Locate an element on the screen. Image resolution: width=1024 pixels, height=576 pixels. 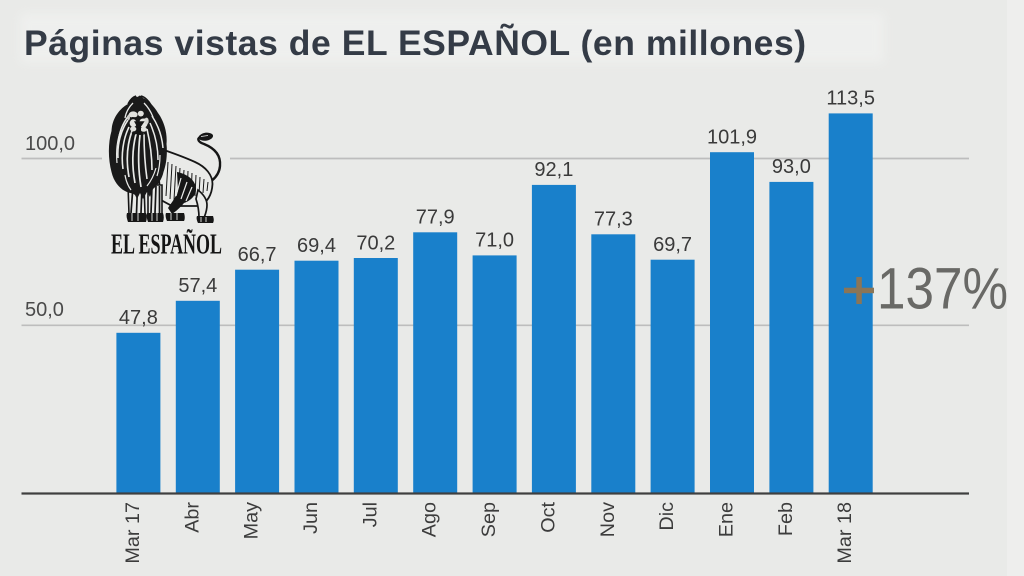
svg-text: 69,4 is located at coordinates (316, 246).